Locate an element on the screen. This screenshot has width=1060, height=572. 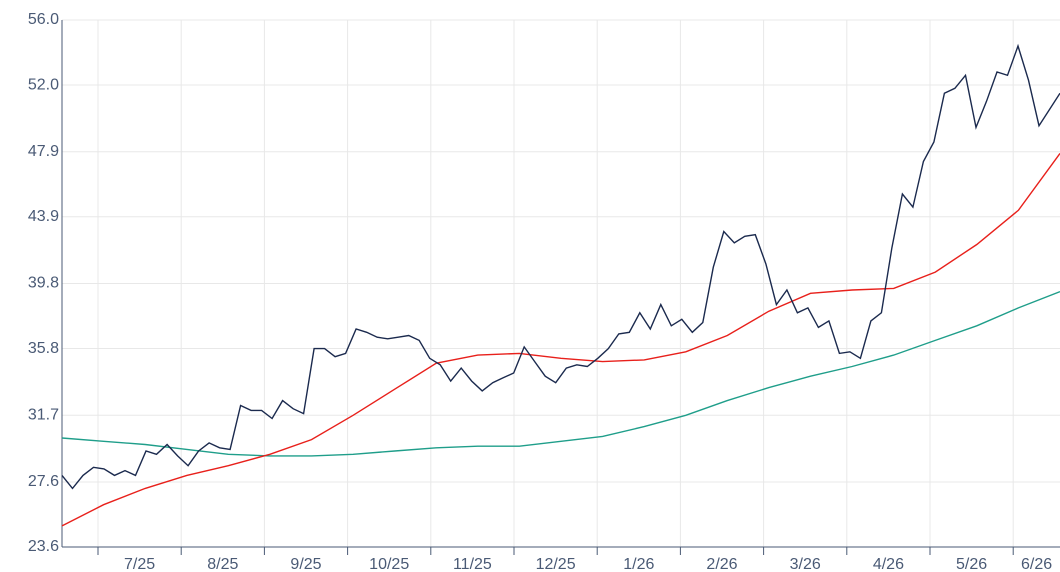
x-tick-label: 5/26 is located at coordinates (971, 564).